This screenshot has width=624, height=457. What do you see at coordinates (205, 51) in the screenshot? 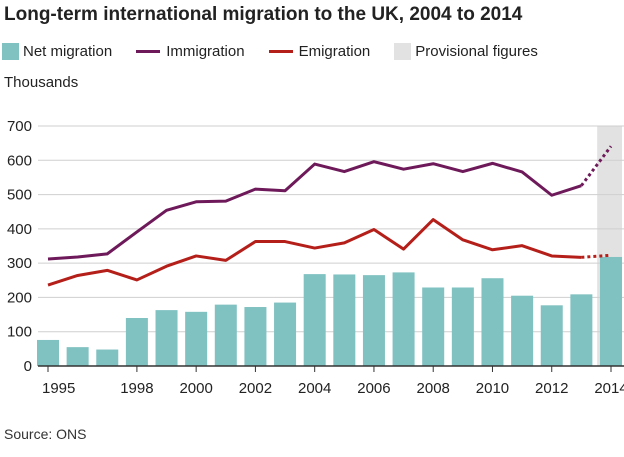
I see `legend-label-immigration: Immigration` at bounding box center [205, 51].